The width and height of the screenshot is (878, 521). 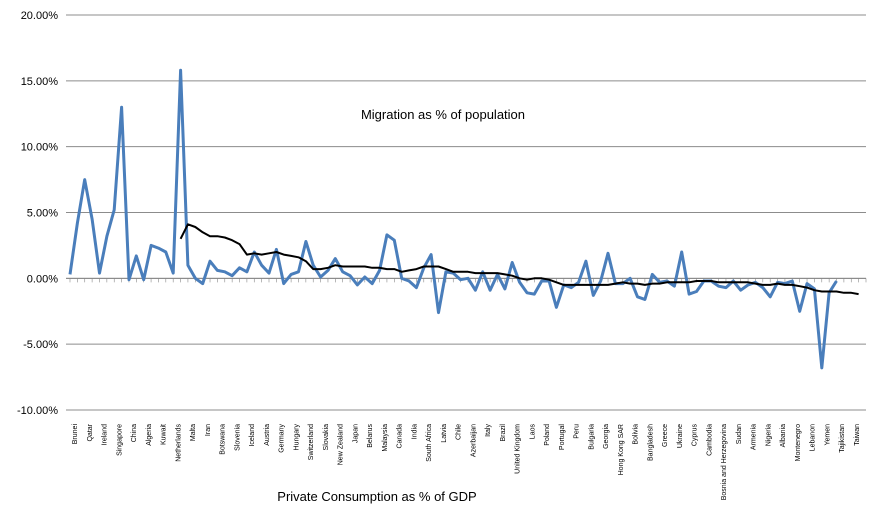 What do you see at coordinates (621, 449) in the screenshot?
I see `x-tick-label: Hong Kong SAR` at bounding box center [621, 449].